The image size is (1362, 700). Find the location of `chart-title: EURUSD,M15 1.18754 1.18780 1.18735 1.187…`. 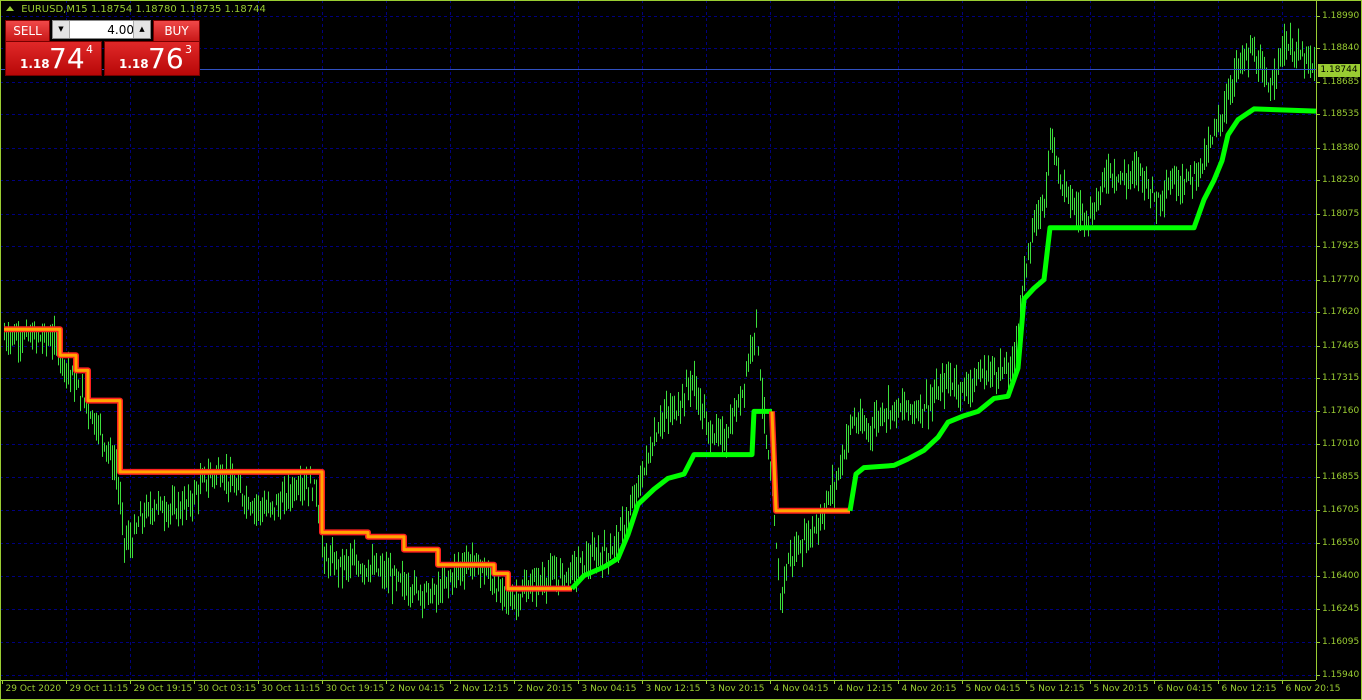

chart-title: EURUSD,M15 1.18754 1.18780 1.18735 1.187… is located at coordinates (136, 9).